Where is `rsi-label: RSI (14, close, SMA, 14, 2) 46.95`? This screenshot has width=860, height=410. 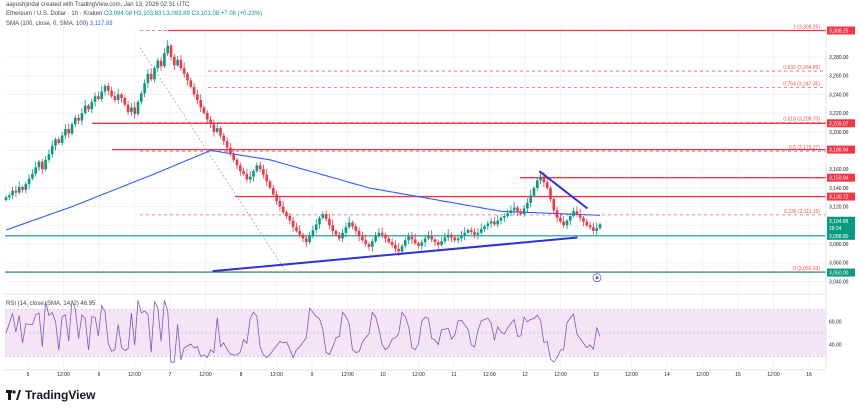 rsi-label: RSI (14, close, SMA, 14, 2) 46.95 is located at coordinates (51, 304).